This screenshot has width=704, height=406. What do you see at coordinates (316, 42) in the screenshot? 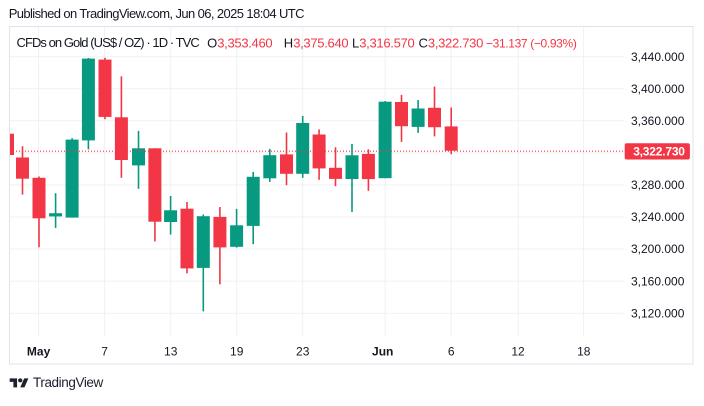
I see `svg-text: H3,375.640` at bounding box center [316, 42].